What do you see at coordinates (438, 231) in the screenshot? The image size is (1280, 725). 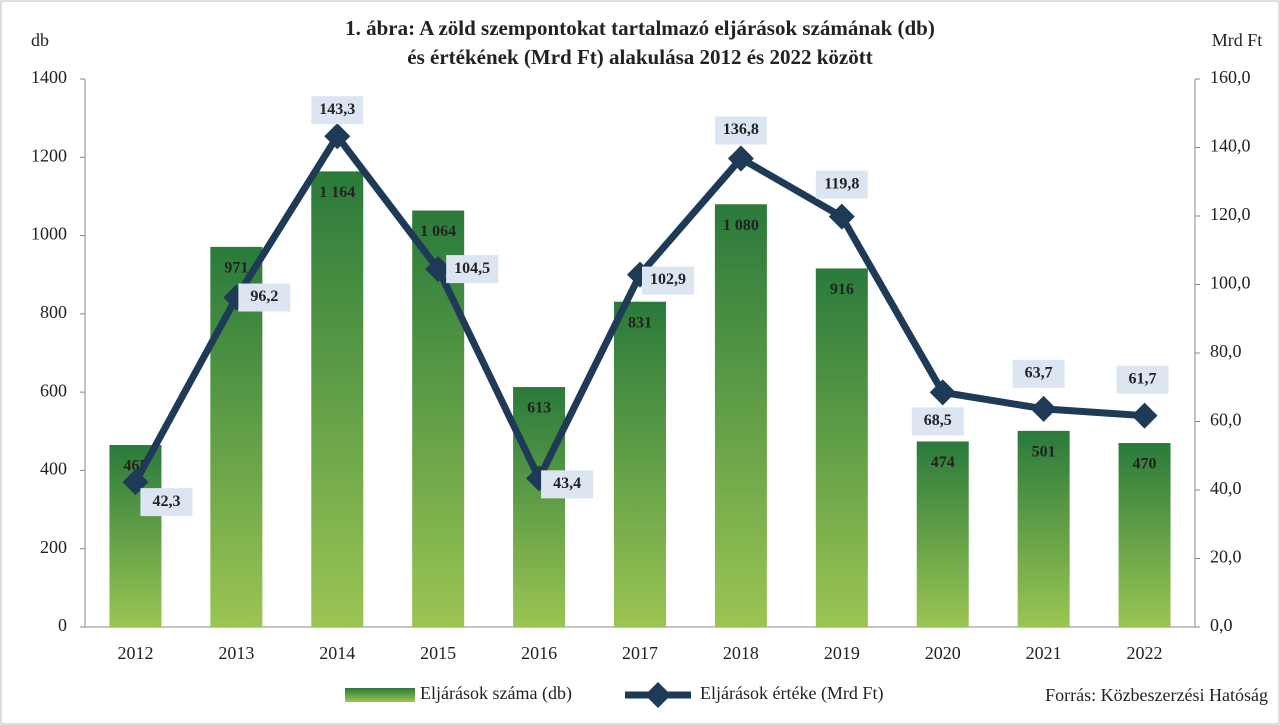 I see `bar-value-label: 1 064` at bounding box center [438, 231].